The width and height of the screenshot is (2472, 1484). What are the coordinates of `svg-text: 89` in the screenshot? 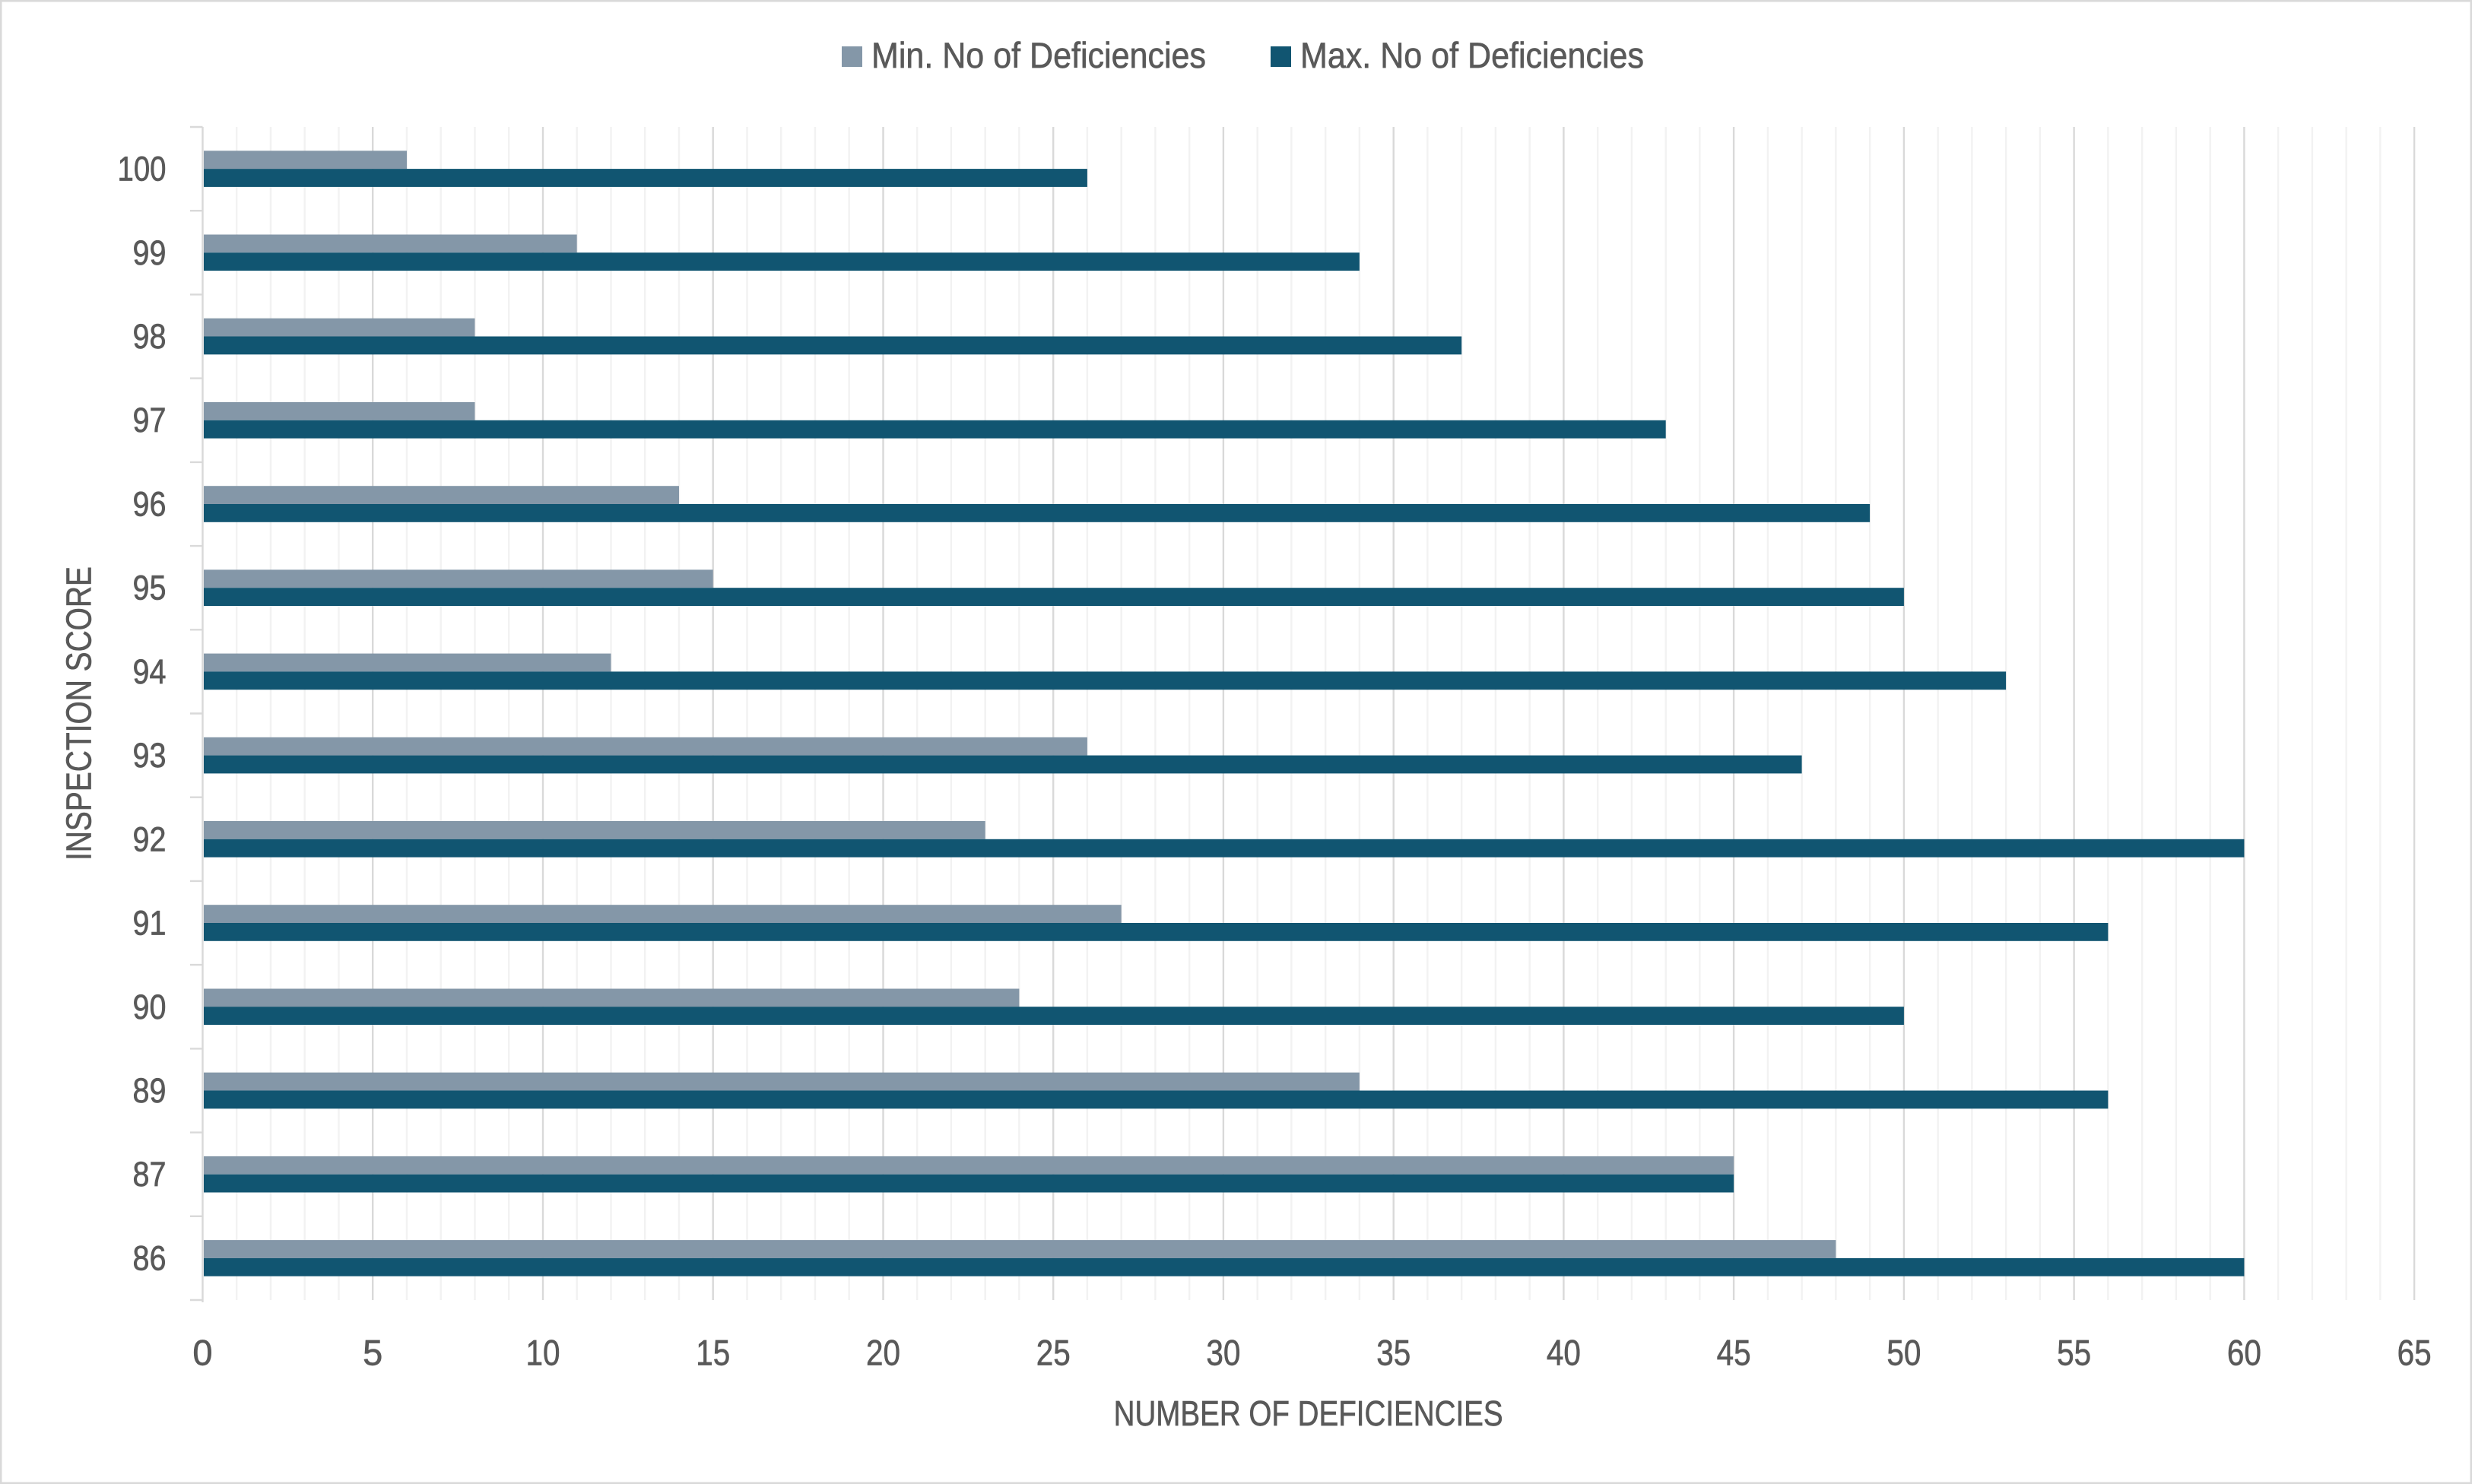 It's located at (150, 1090).